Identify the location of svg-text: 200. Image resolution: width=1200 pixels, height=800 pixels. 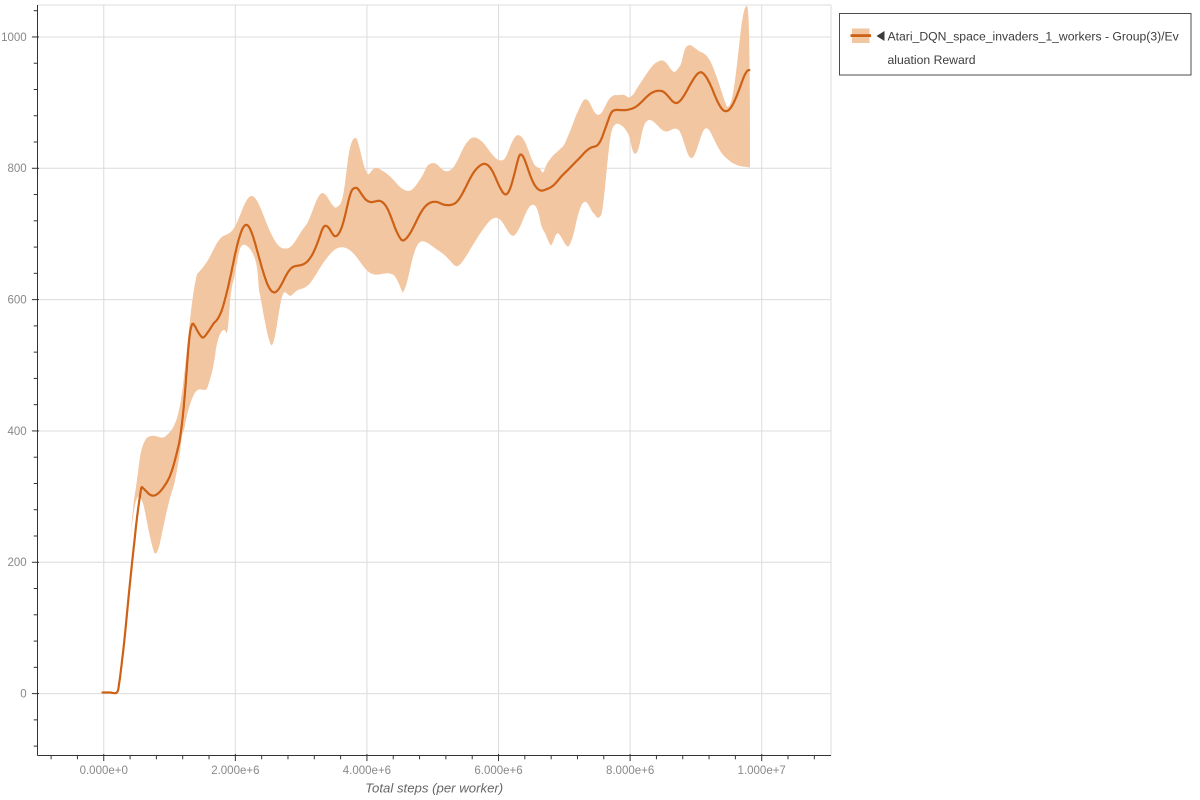
(17, 563).